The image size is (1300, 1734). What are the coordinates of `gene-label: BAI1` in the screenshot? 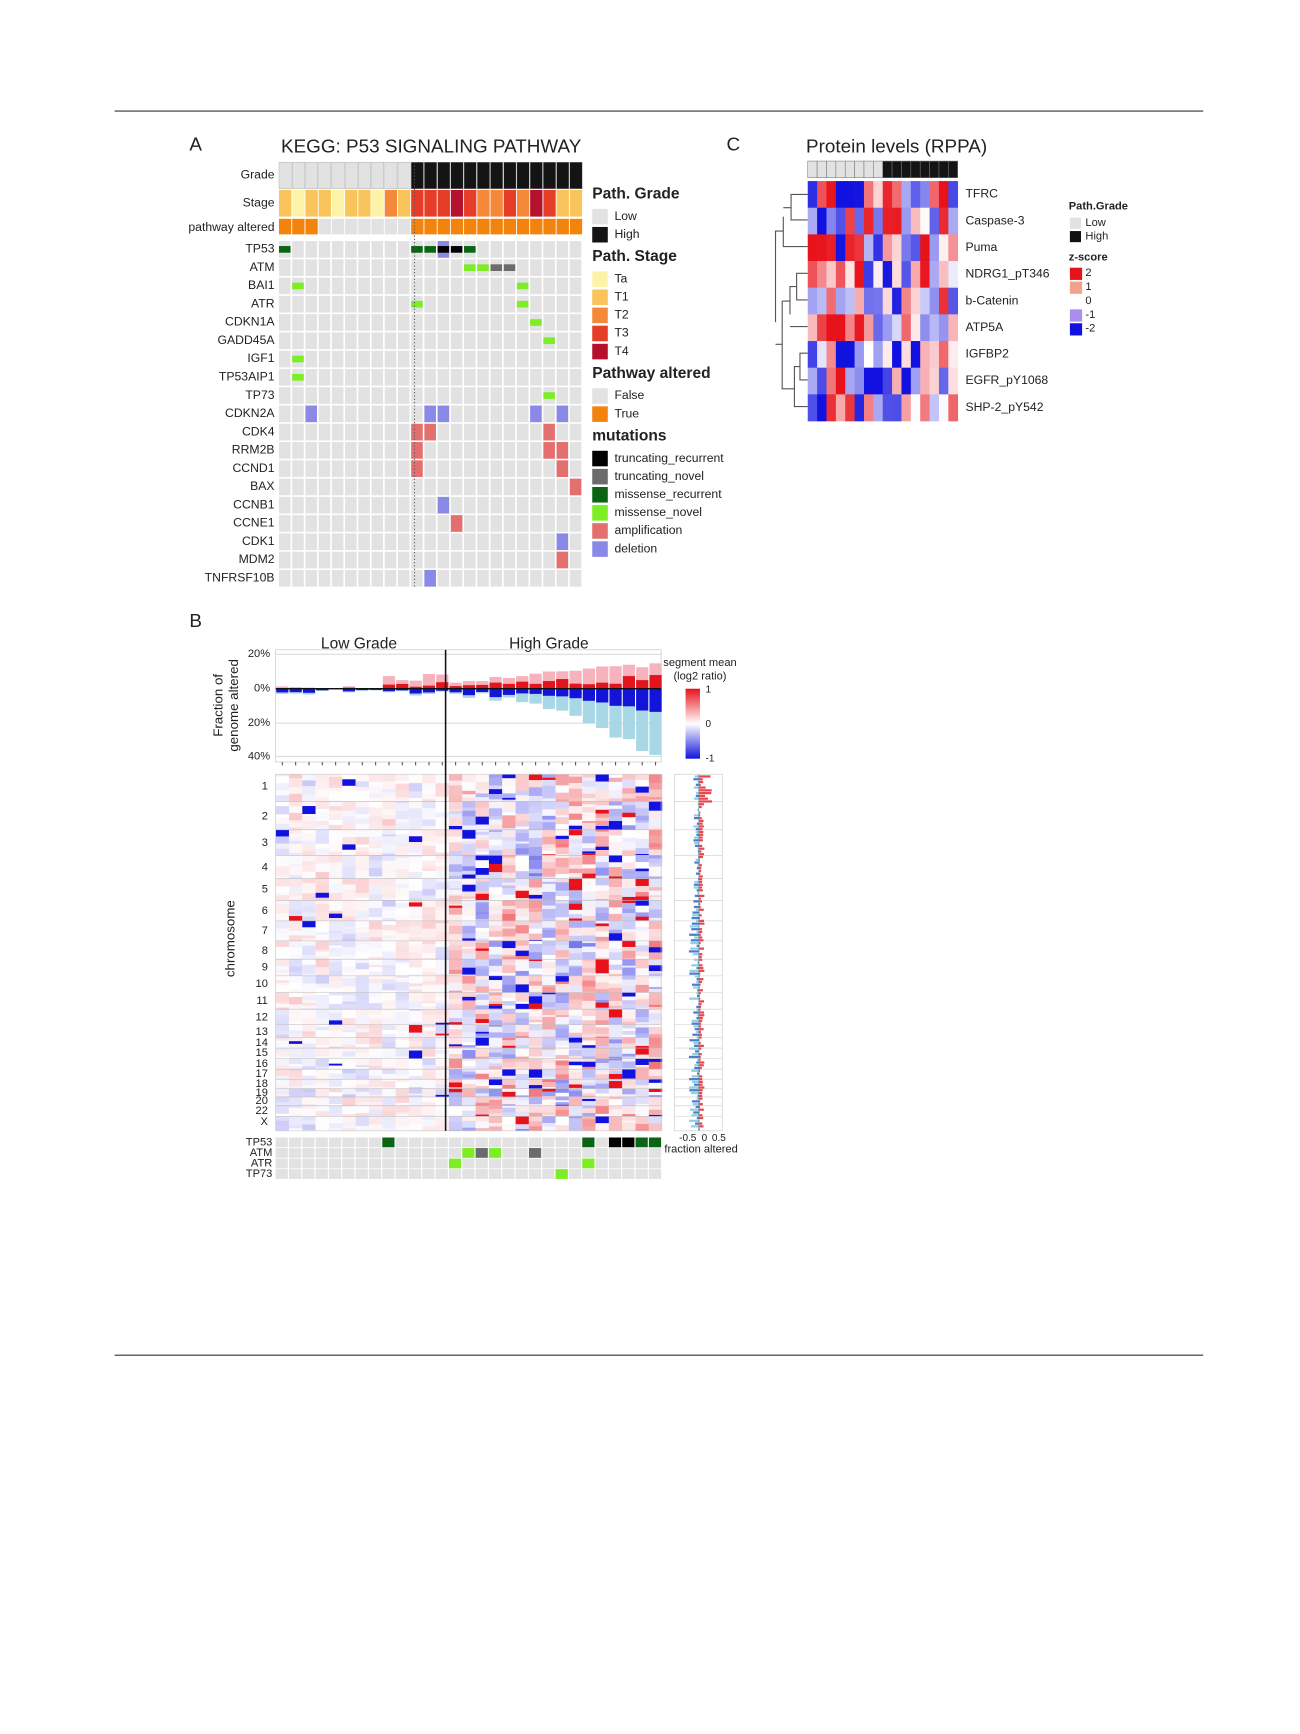 It's located at (261, 285).